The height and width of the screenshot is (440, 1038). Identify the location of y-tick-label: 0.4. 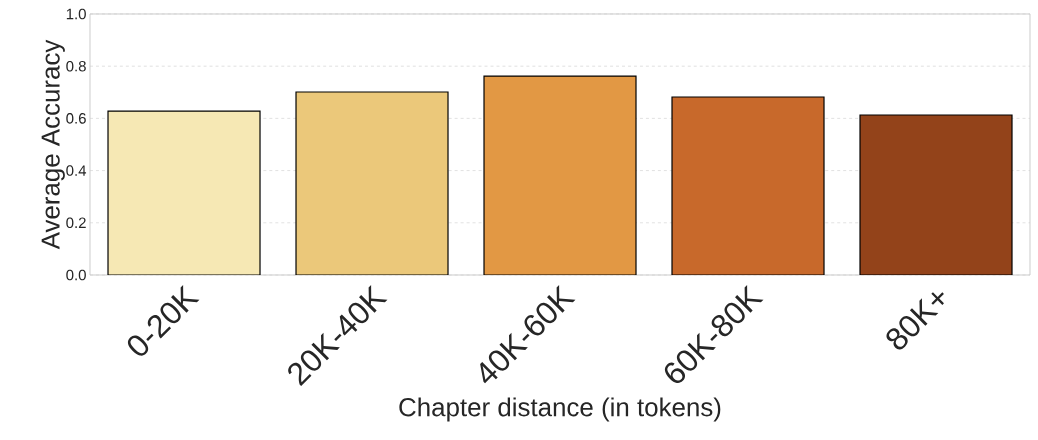
(76, 170).